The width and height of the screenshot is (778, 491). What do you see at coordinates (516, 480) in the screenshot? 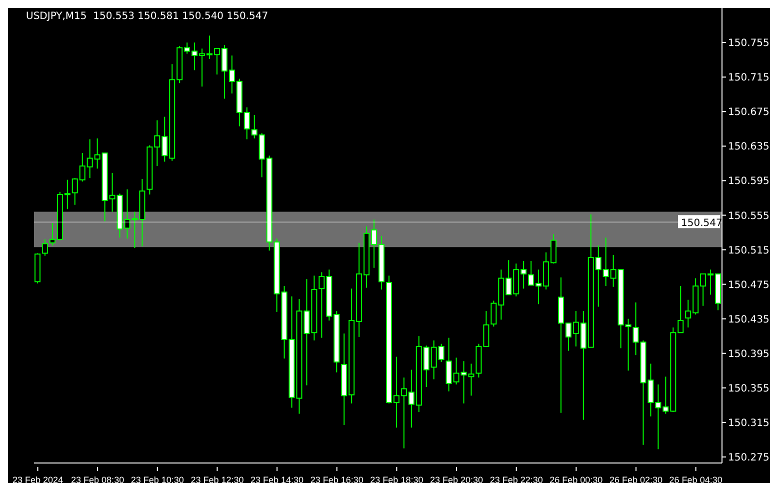
I see `x-tick-label: 23 Feb 22:30` at bounding box center [516, 480].